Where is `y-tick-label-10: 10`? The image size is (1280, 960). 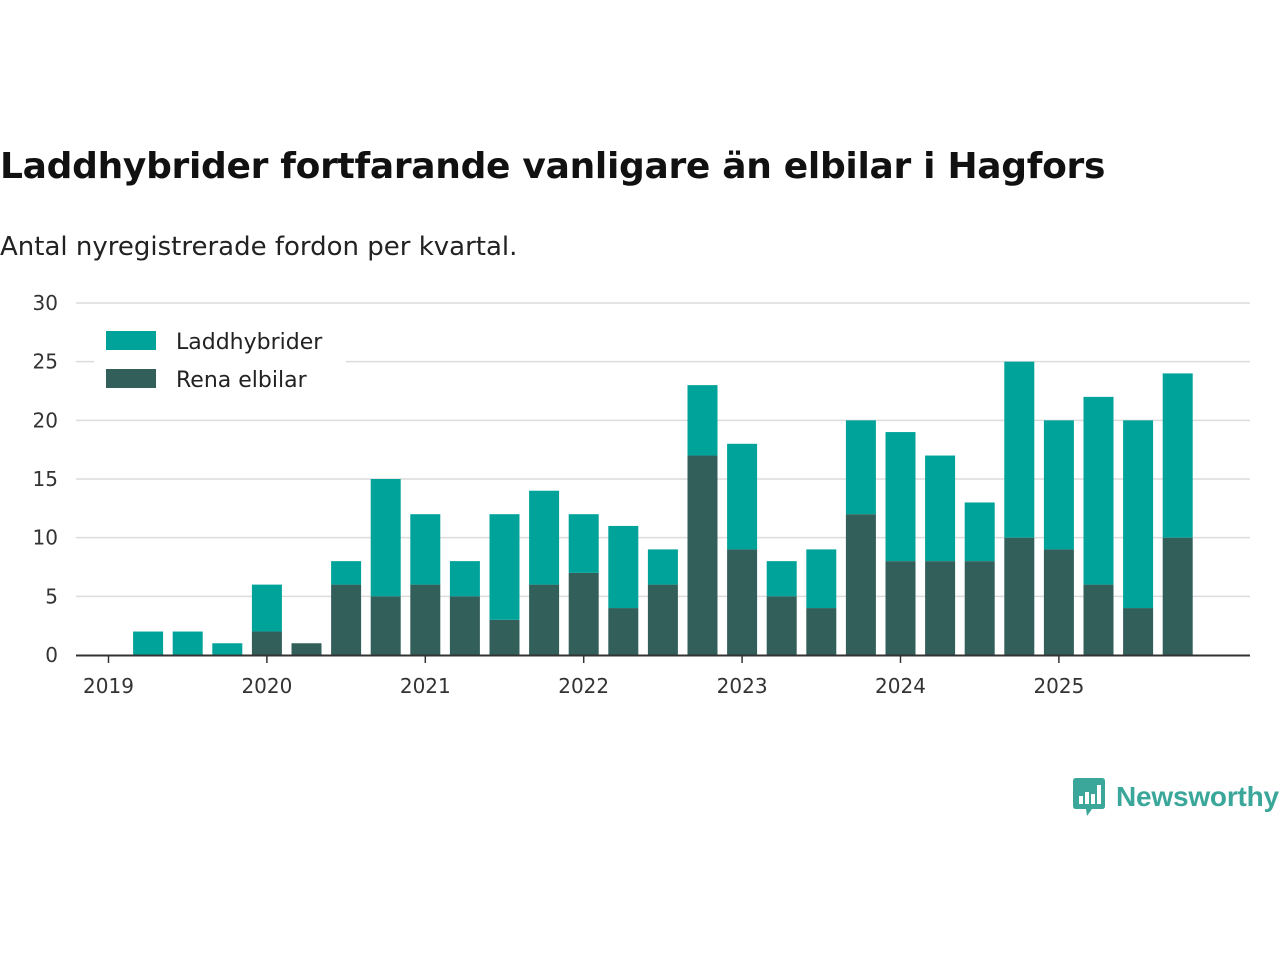
y-tick-label-10: 10 is located at coordinates (45, 538).